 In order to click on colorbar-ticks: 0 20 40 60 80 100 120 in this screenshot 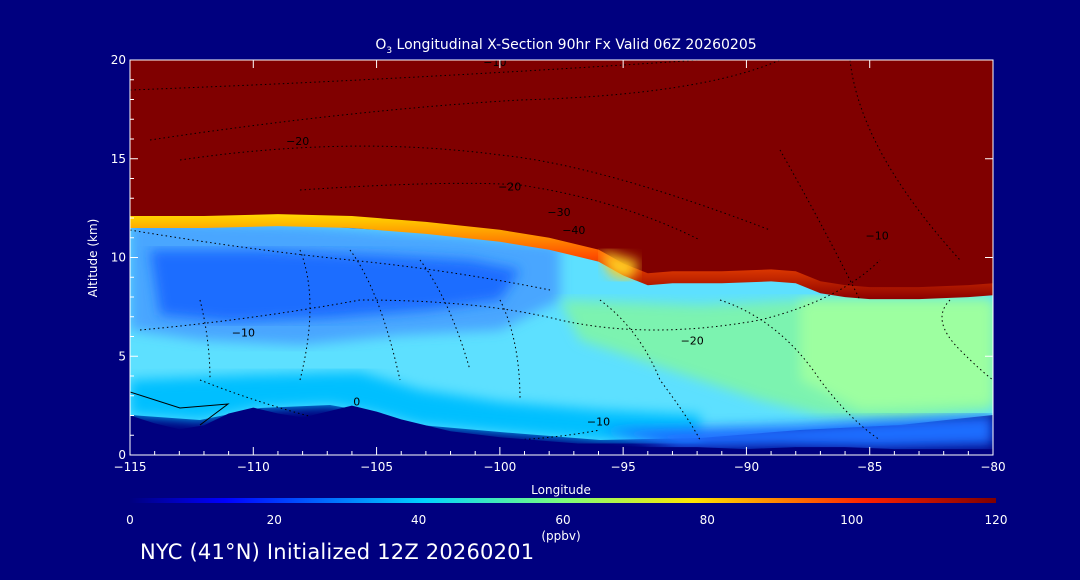, I will do `click(566, 520)`.